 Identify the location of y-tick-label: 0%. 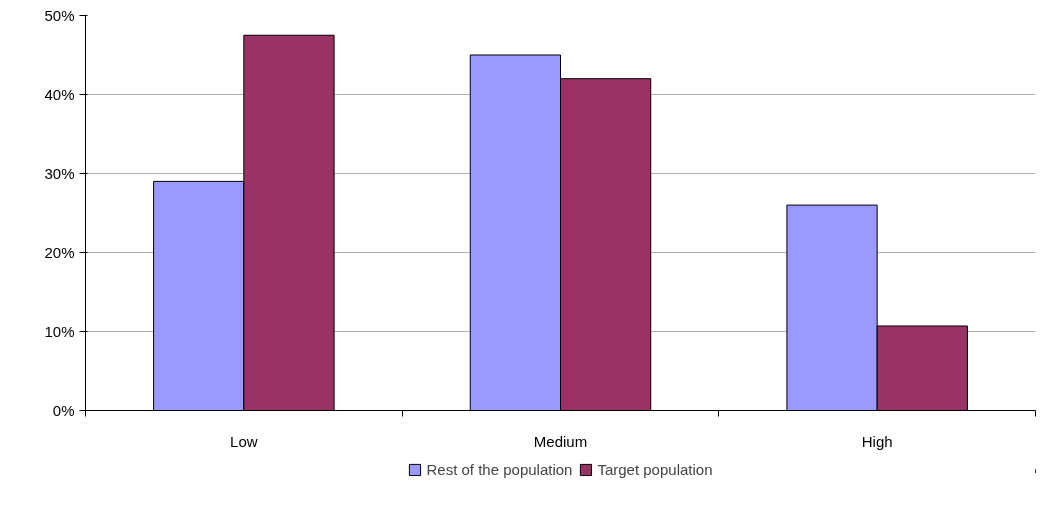
(63, 410).